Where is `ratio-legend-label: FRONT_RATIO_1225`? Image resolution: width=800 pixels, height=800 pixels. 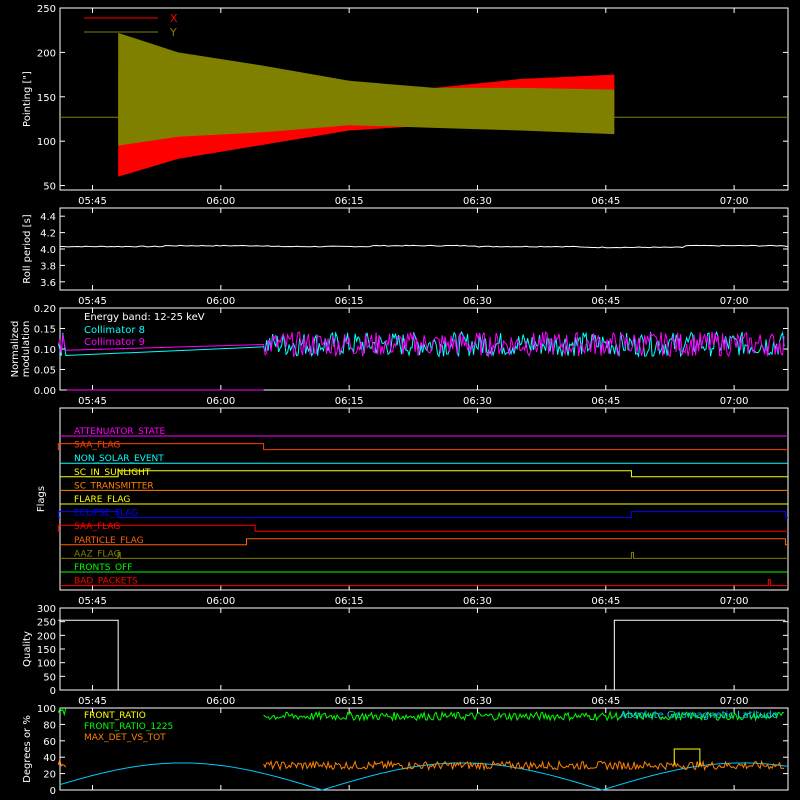 ratio-legend-label: FRONT_RATIO_1225 is located at coordinates (128, 727).